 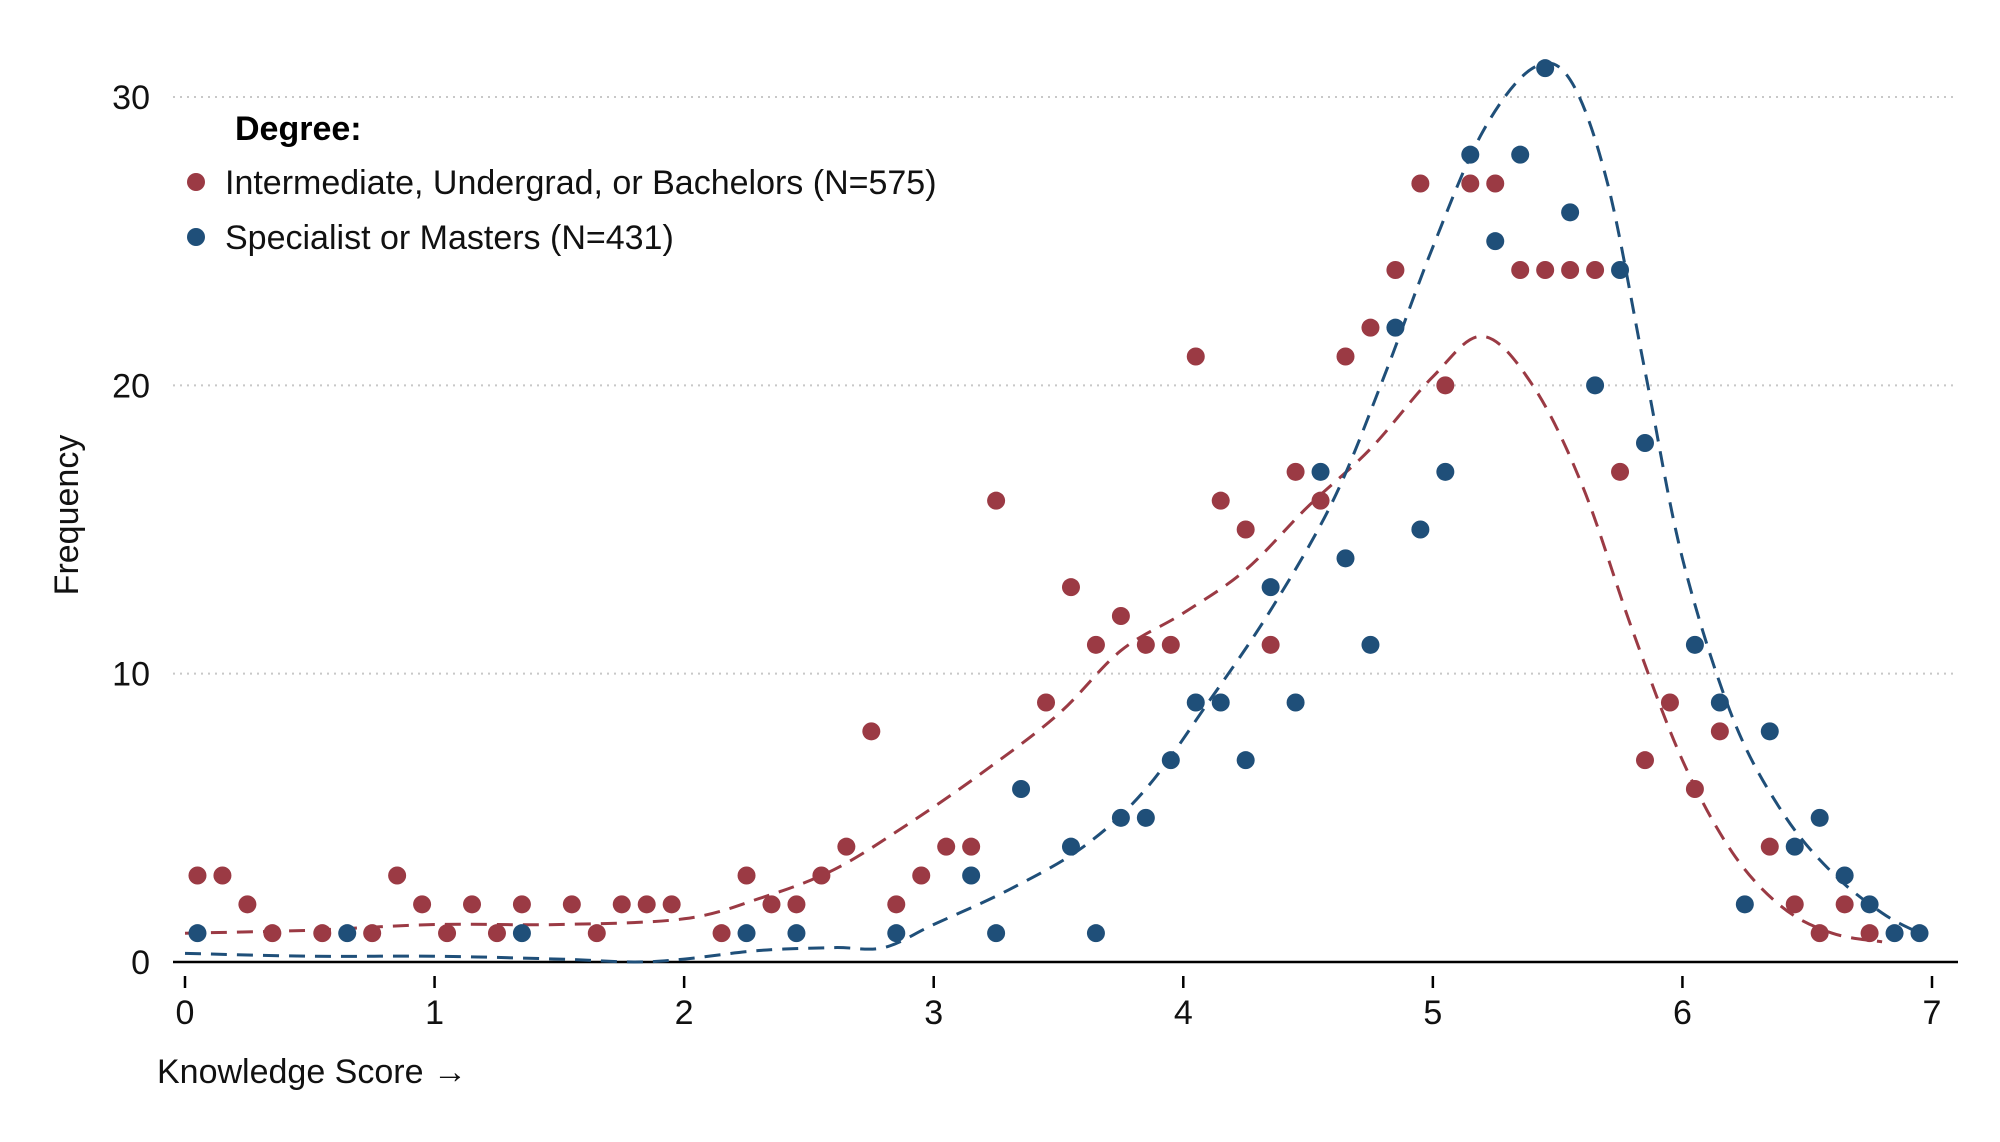 I want to click on x-tick-label-0: 0, so click(x=185, y=1013).